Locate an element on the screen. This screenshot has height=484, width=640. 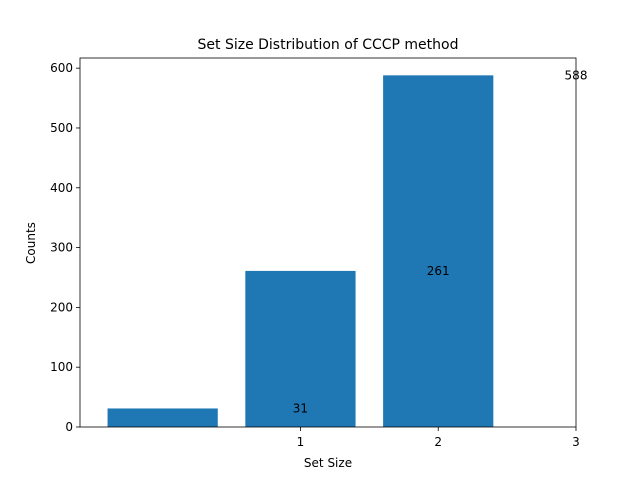
value-label-1: 261 is located at coordinates (438, 271).